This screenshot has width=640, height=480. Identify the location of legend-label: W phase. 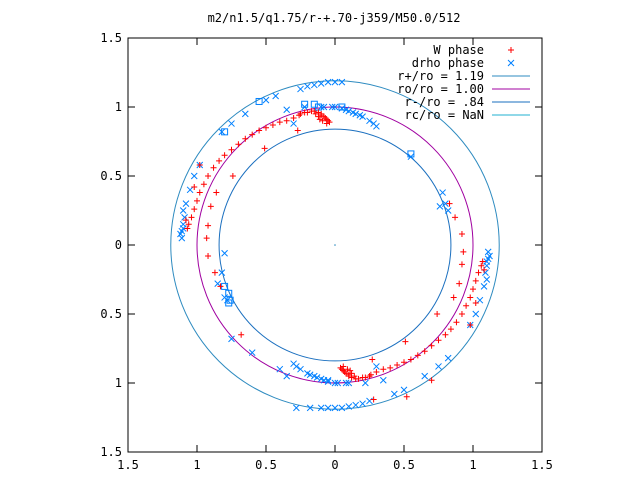
(458, 50).